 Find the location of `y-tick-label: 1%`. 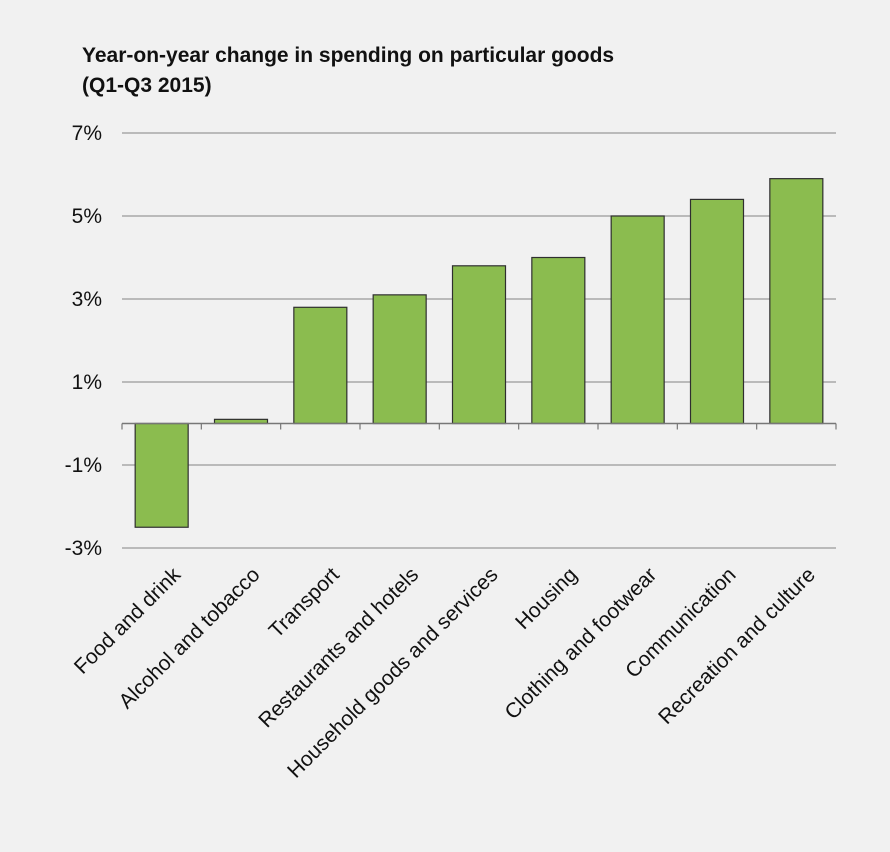

y-tick-label: 1% is located at coordinates (87, 382).